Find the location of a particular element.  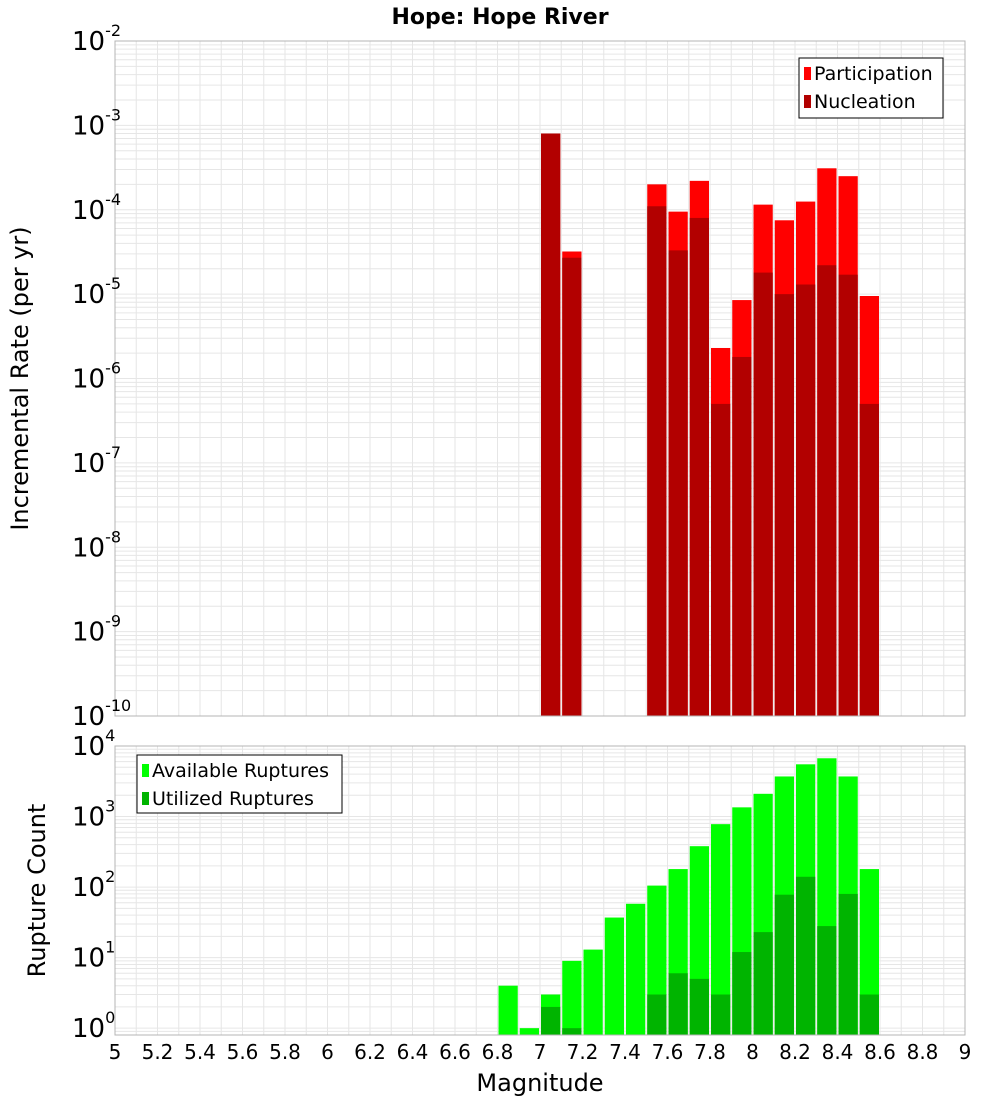

series-utilized-ruptures is located at coordinates (710, 955).